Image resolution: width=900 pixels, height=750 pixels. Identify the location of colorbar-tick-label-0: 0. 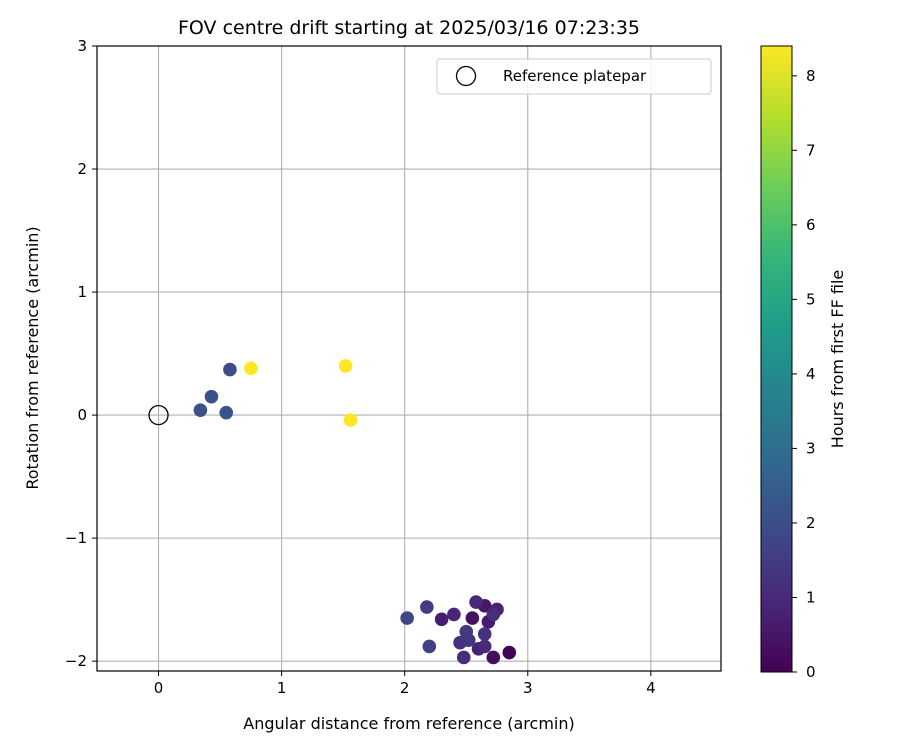
(811, 672).